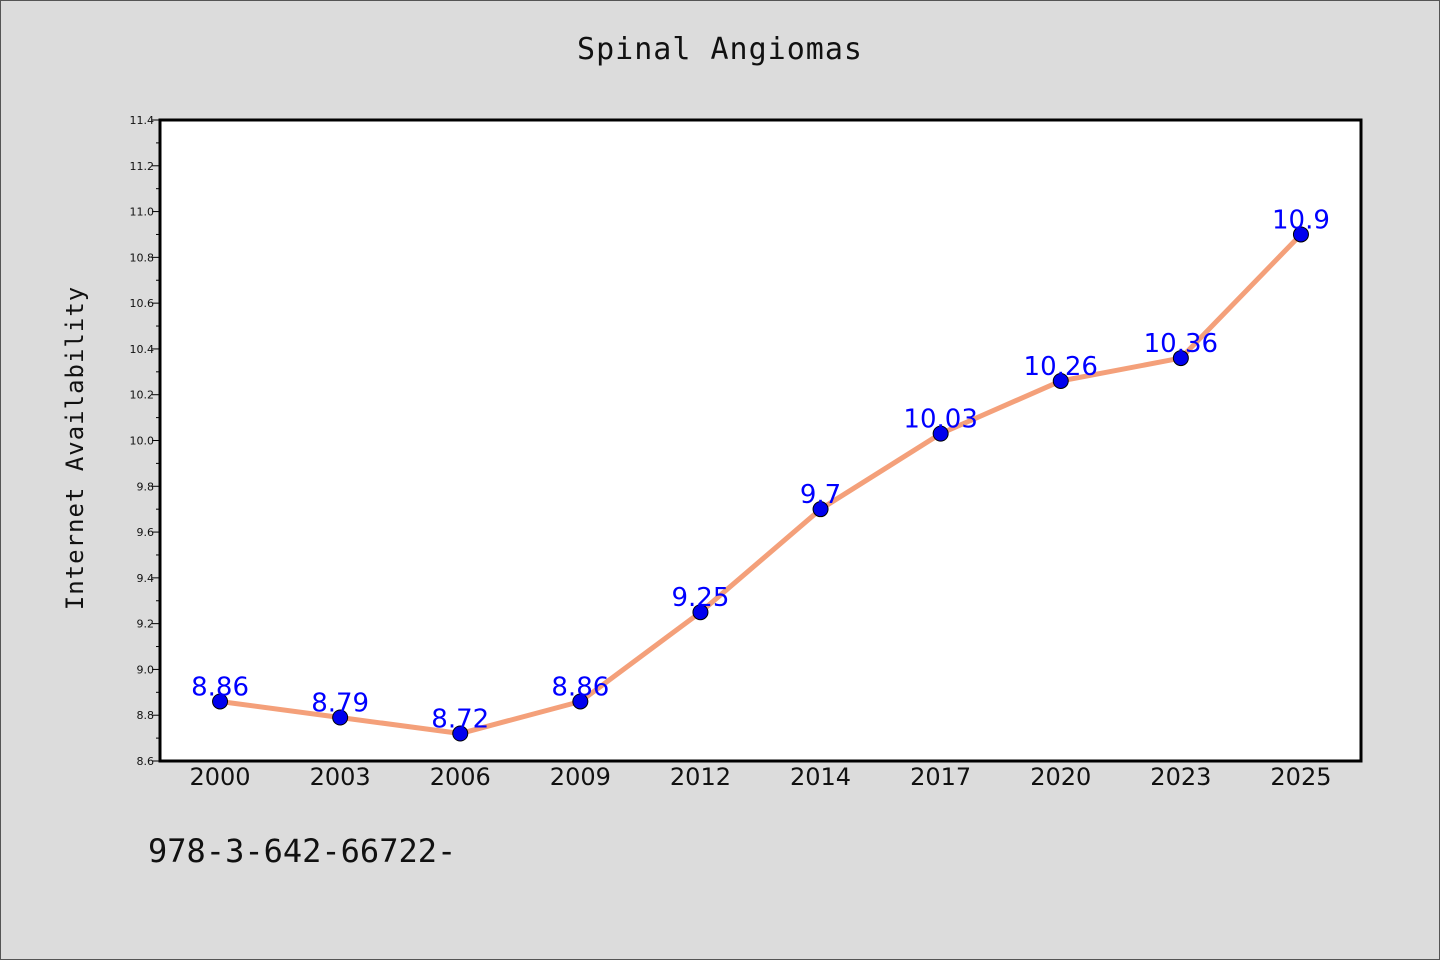  What do you see at coordinates (761, 777) in the screenshot?
I see `x-axis: 2000 2003 2006 2009 2012 2014 2017 2020 2023 2025` at bounding box center [761, 777].